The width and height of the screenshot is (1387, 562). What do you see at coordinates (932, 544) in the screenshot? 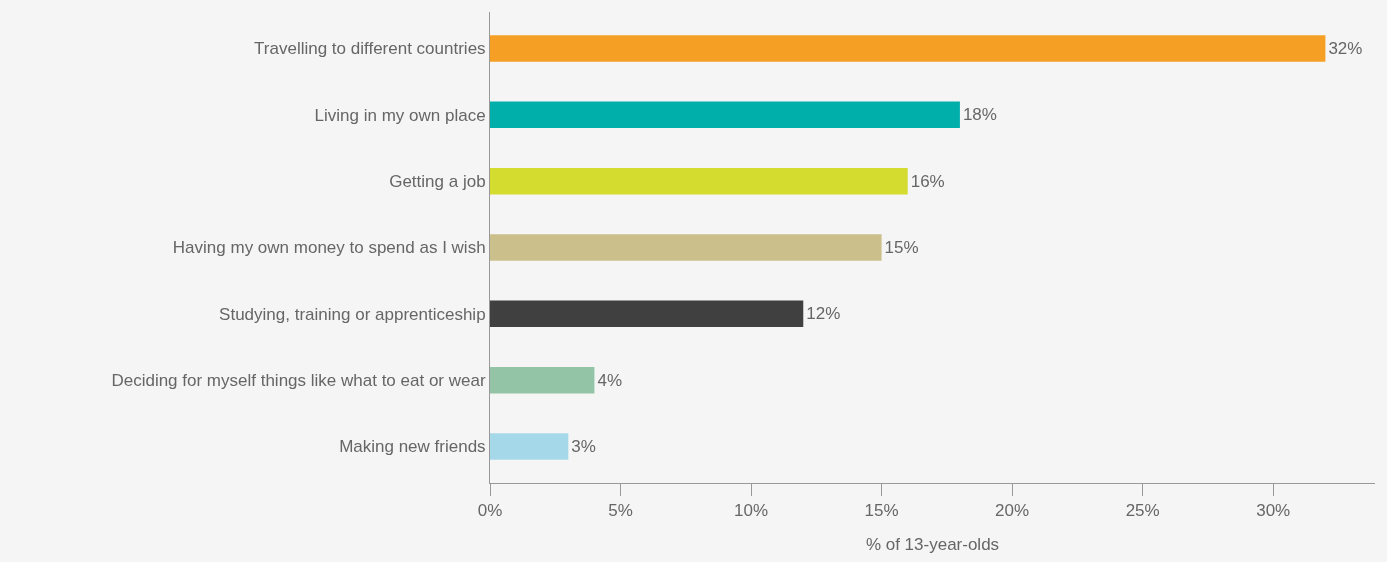
I see `x-axis-title: % of 13-year-olds` at bounding box center [932, 544].